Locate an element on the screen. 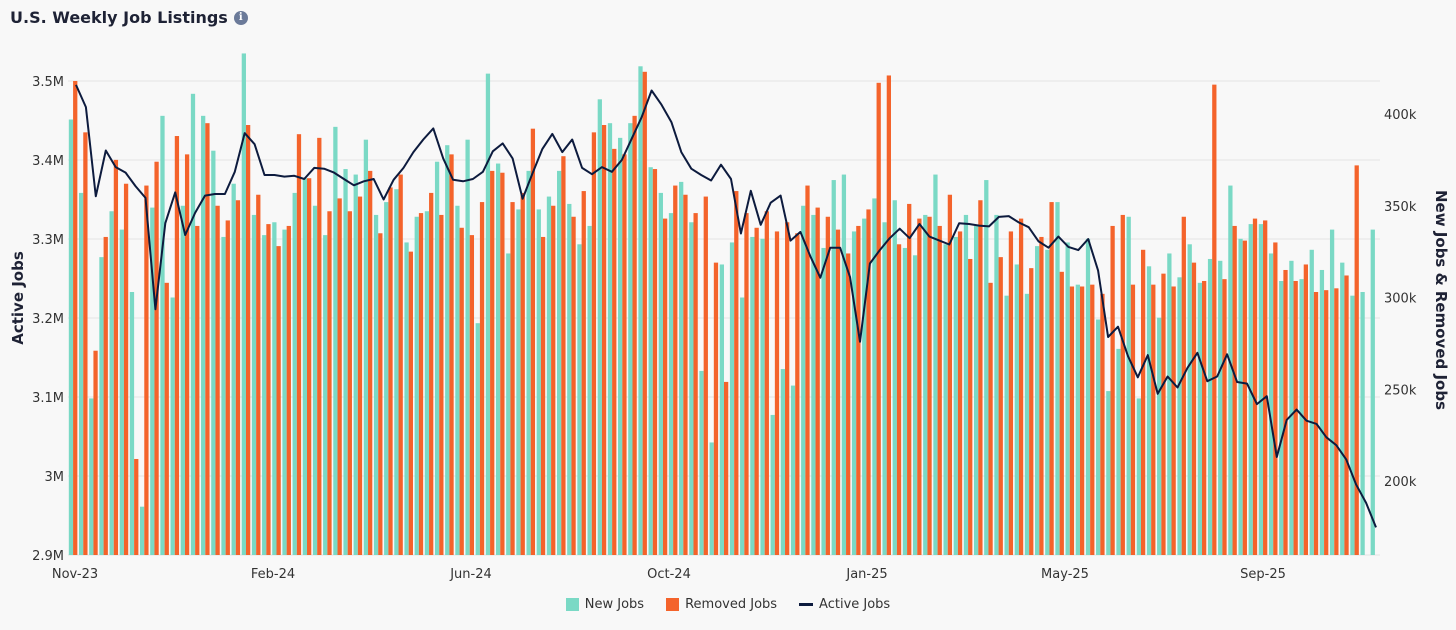  x-tick-label: Nov-23 is located at coordinates (75, 574).